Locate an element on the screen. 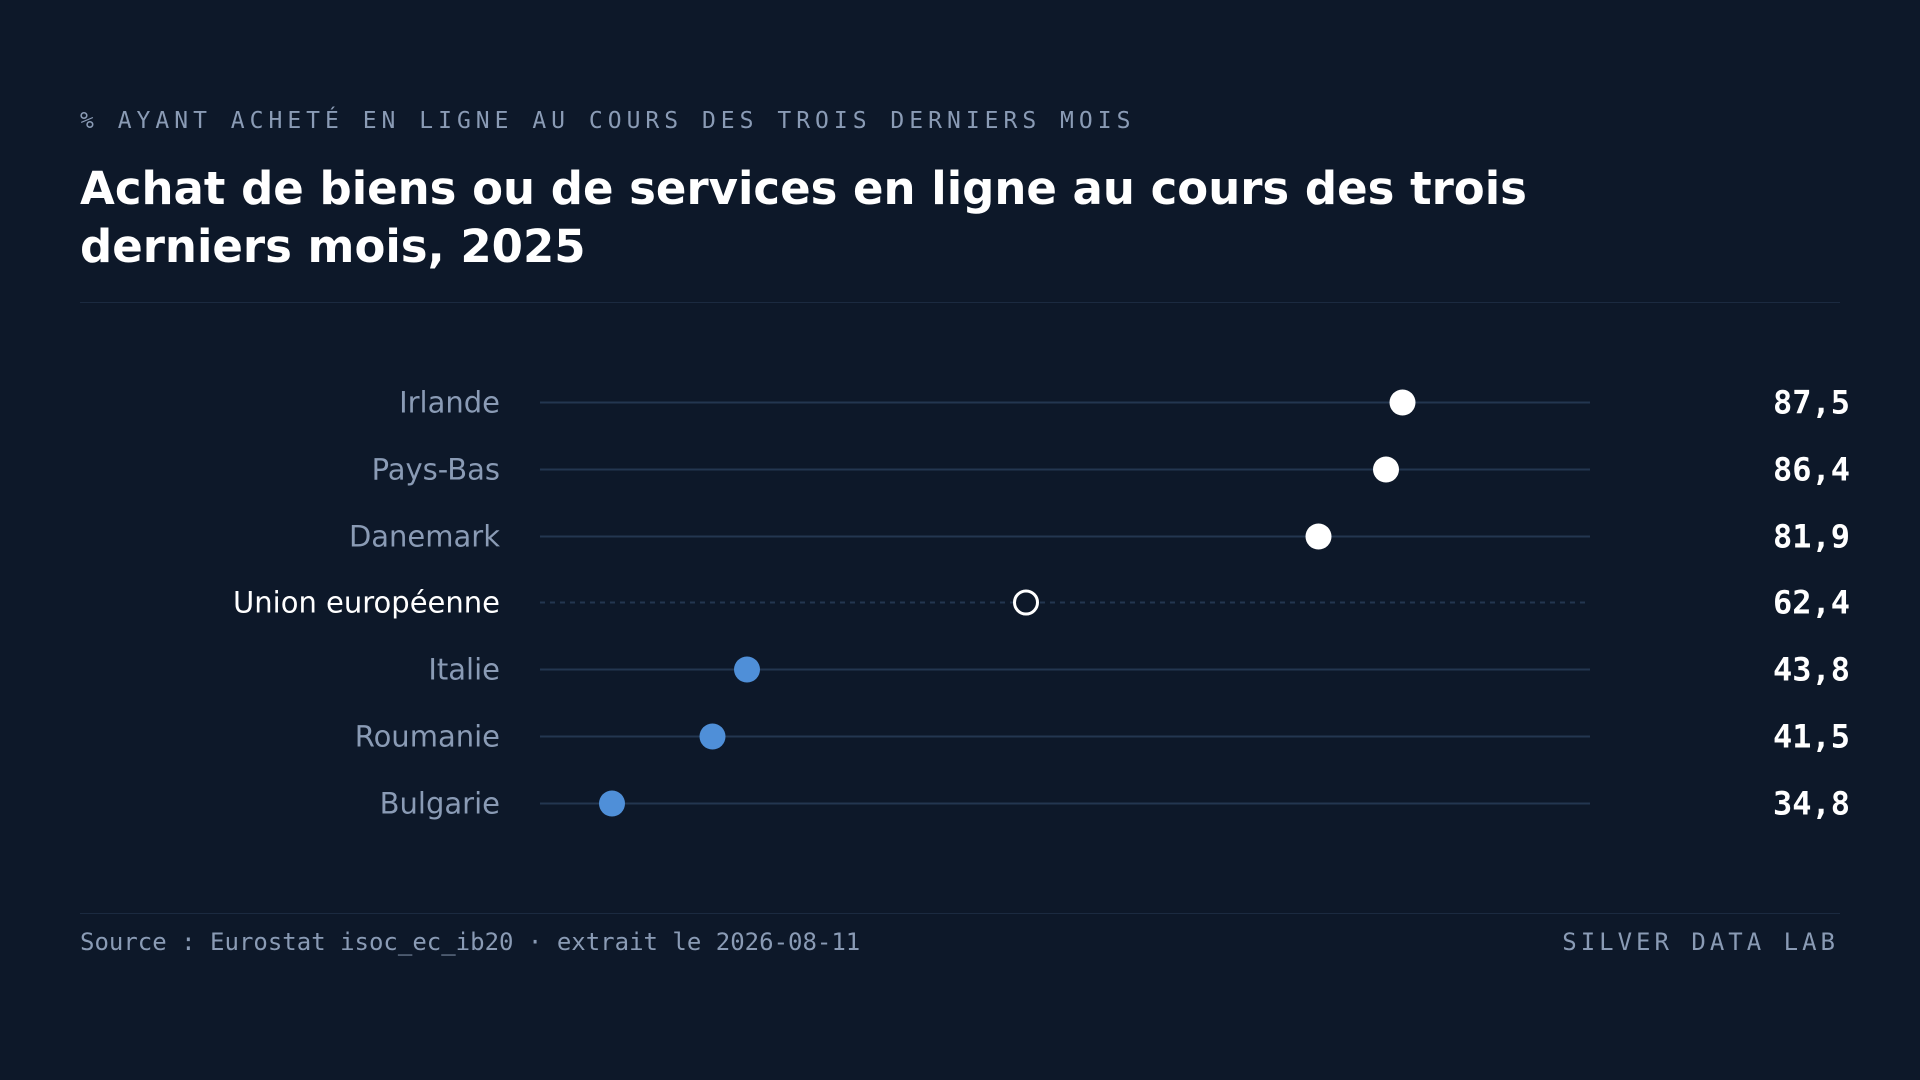 The image size is (1920, 1080). data-point-irlande is located at coordinates (1402, 402).